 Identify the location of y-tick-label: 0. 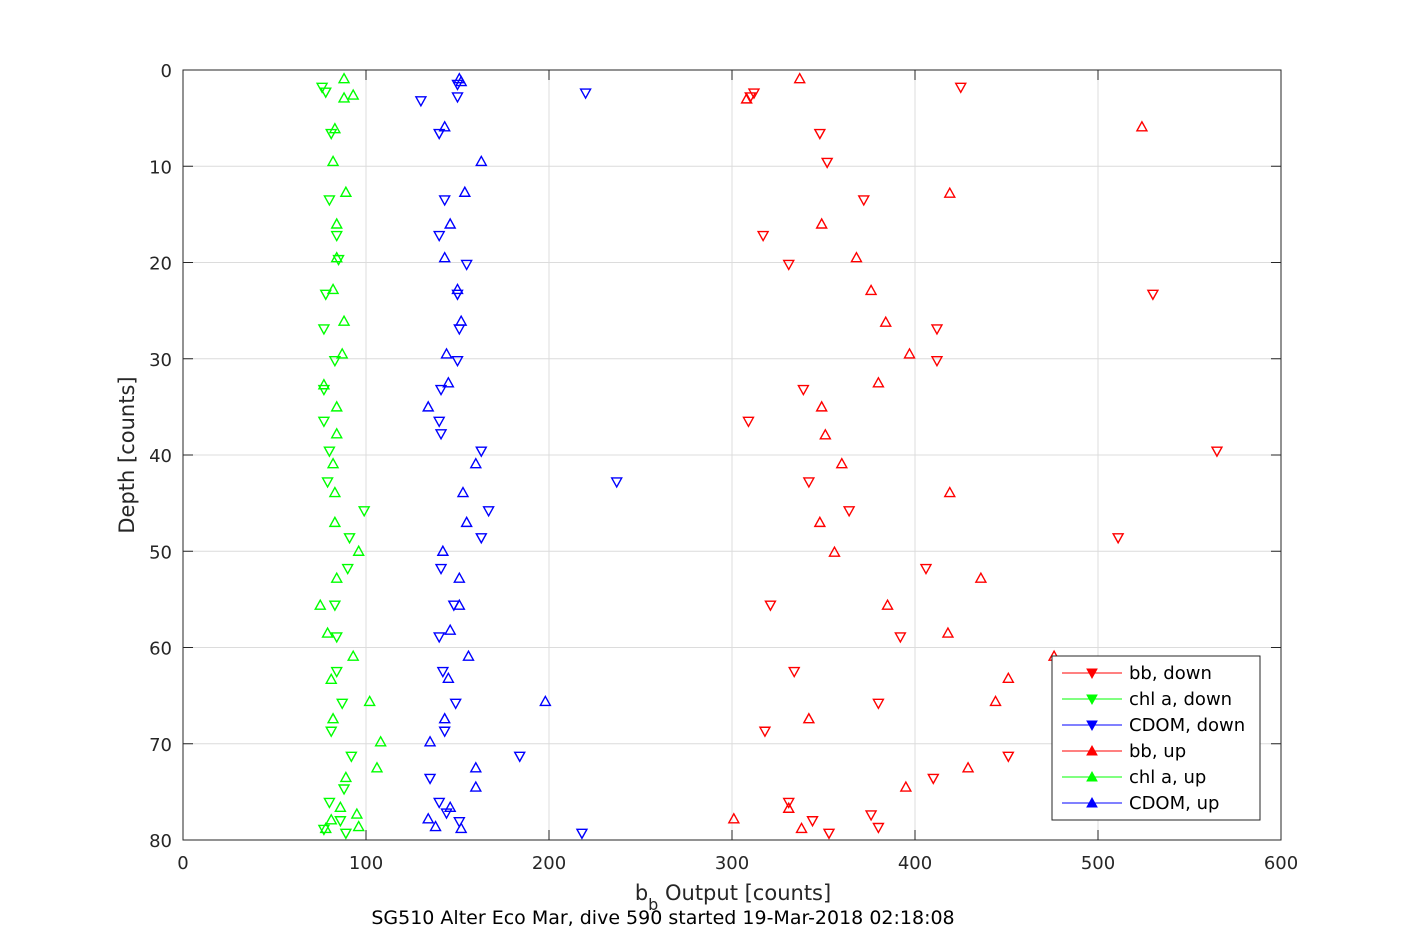
(166, 71).